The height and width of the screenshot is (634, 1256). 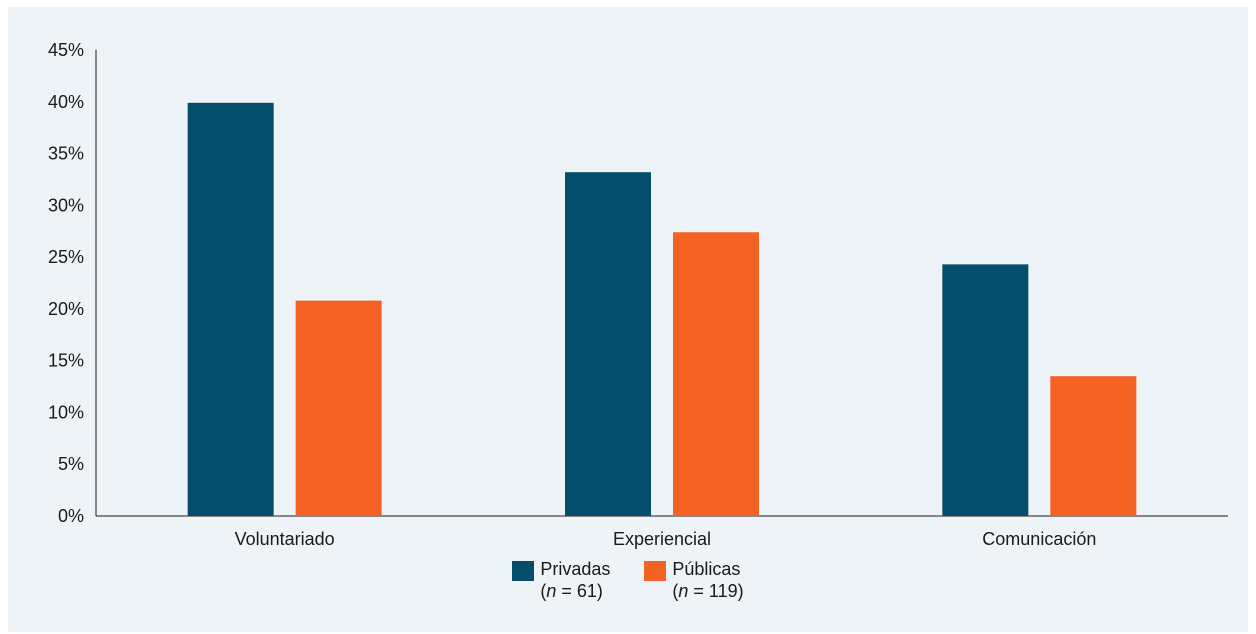 What do you see at coordinates (708, 591) in the screenshot?
I see `legend-n-publicas: (n = 119)` at bounding box center [708, 591].